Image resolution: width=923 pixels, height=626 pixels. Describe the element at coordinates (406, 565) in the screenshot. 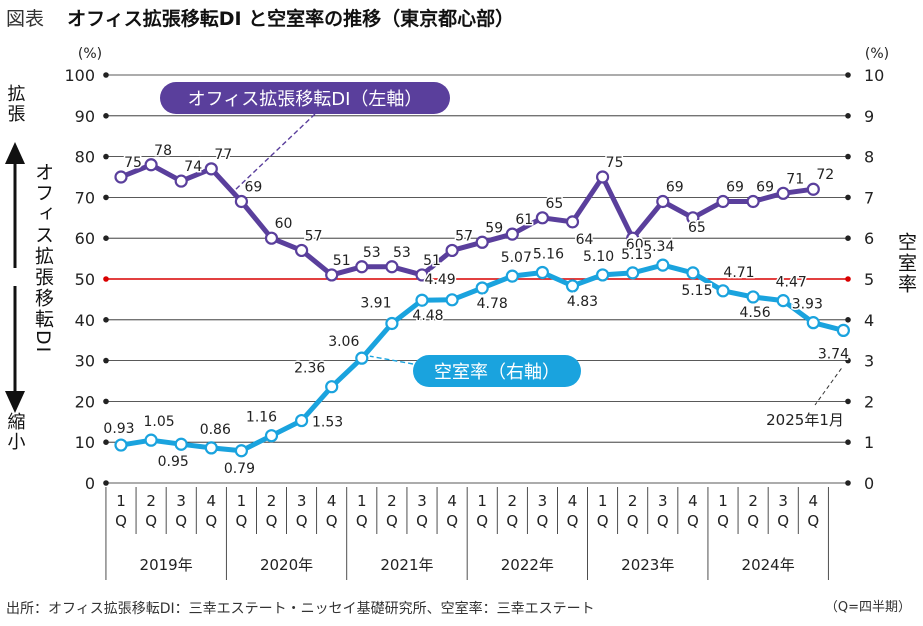

I see `year-label: 2021年` at that location.